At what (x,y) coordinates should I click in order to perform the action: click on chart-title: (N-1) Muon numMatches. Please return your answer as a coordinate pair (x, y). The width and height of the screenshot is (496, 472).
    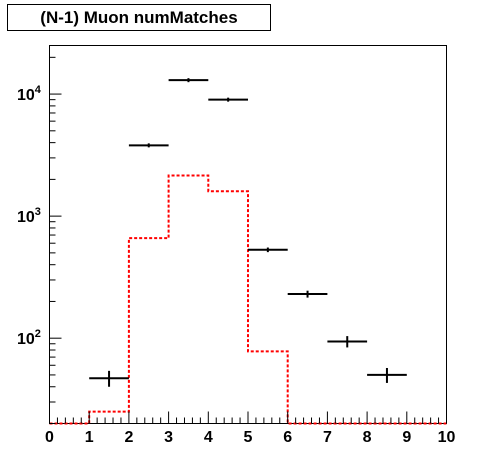
    Looking at the image, I should click on (139, 17).